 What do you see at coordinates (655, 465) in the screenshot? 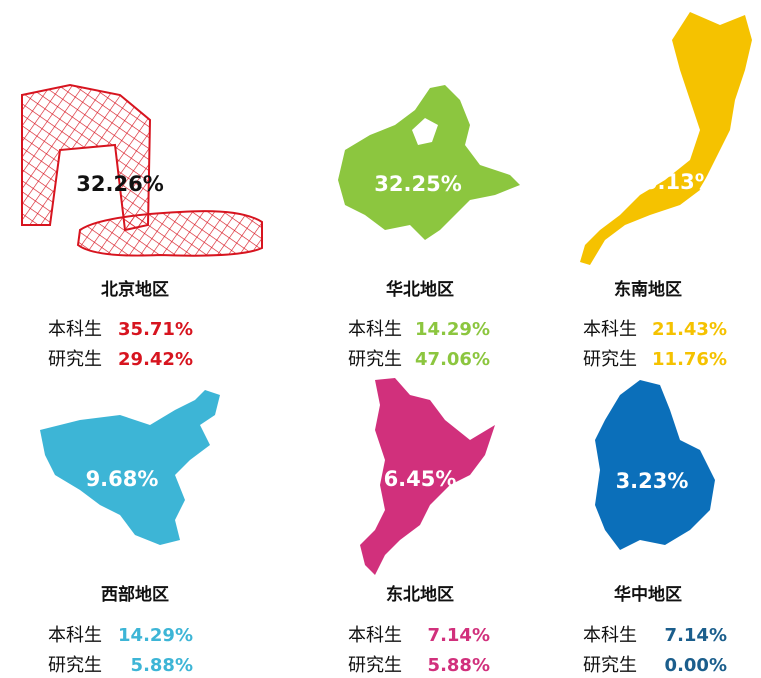
I see `central-shape` at bounding box center [655, 465].